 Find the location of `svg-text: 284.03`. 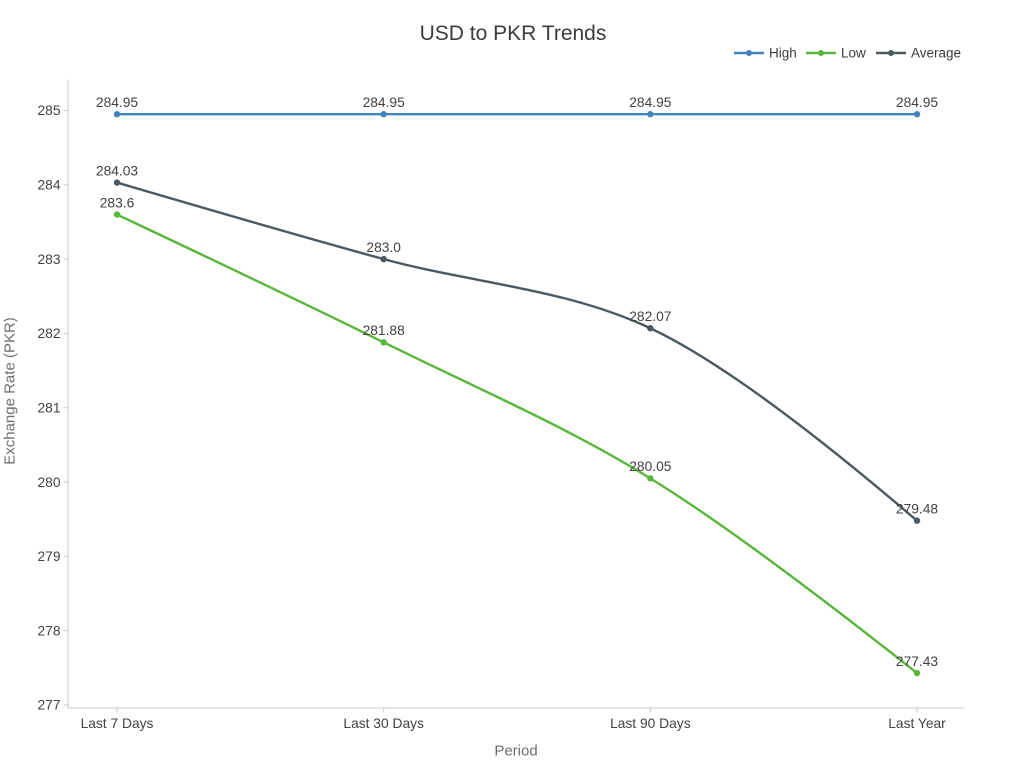

svg-text: 284.03 is located at coordinates (117, 170).